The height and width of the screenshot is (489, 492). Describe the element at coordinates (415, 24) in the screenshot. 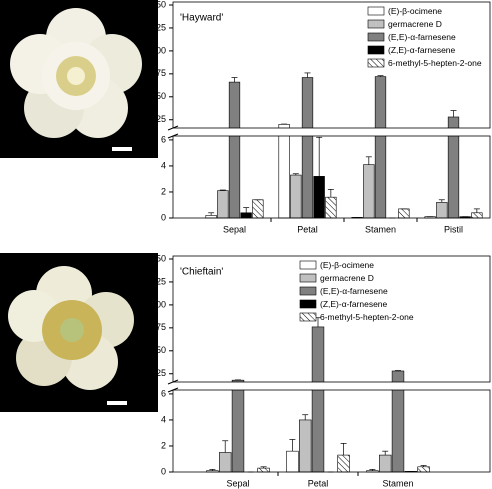

I see `legend-label: germacrene D` at that location.